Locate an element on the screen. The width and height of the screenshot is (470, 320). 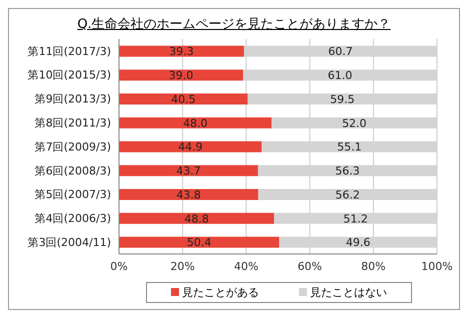
legend-label: 見たことはない is located at coordinates (348, 292).